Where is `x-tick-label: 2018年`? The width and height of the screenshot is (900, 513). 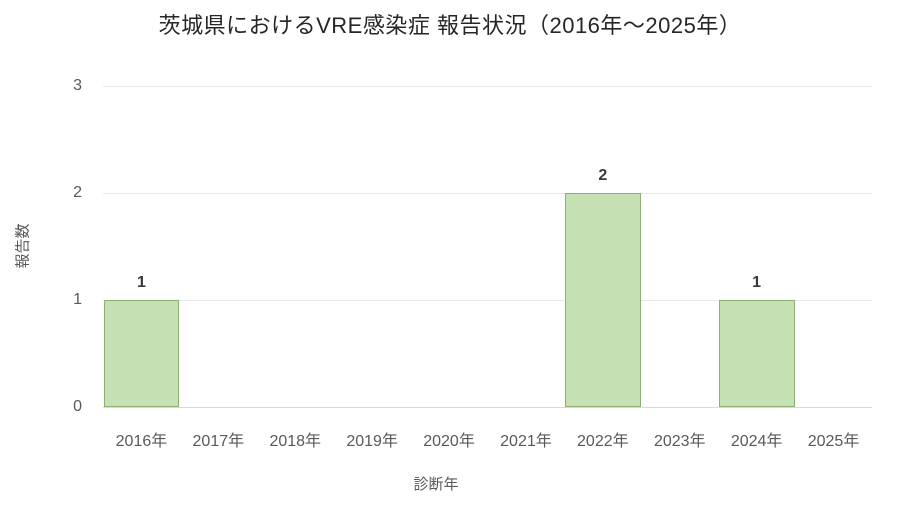
x-tick-label: 2018年 is located at coordinates (295, 441).